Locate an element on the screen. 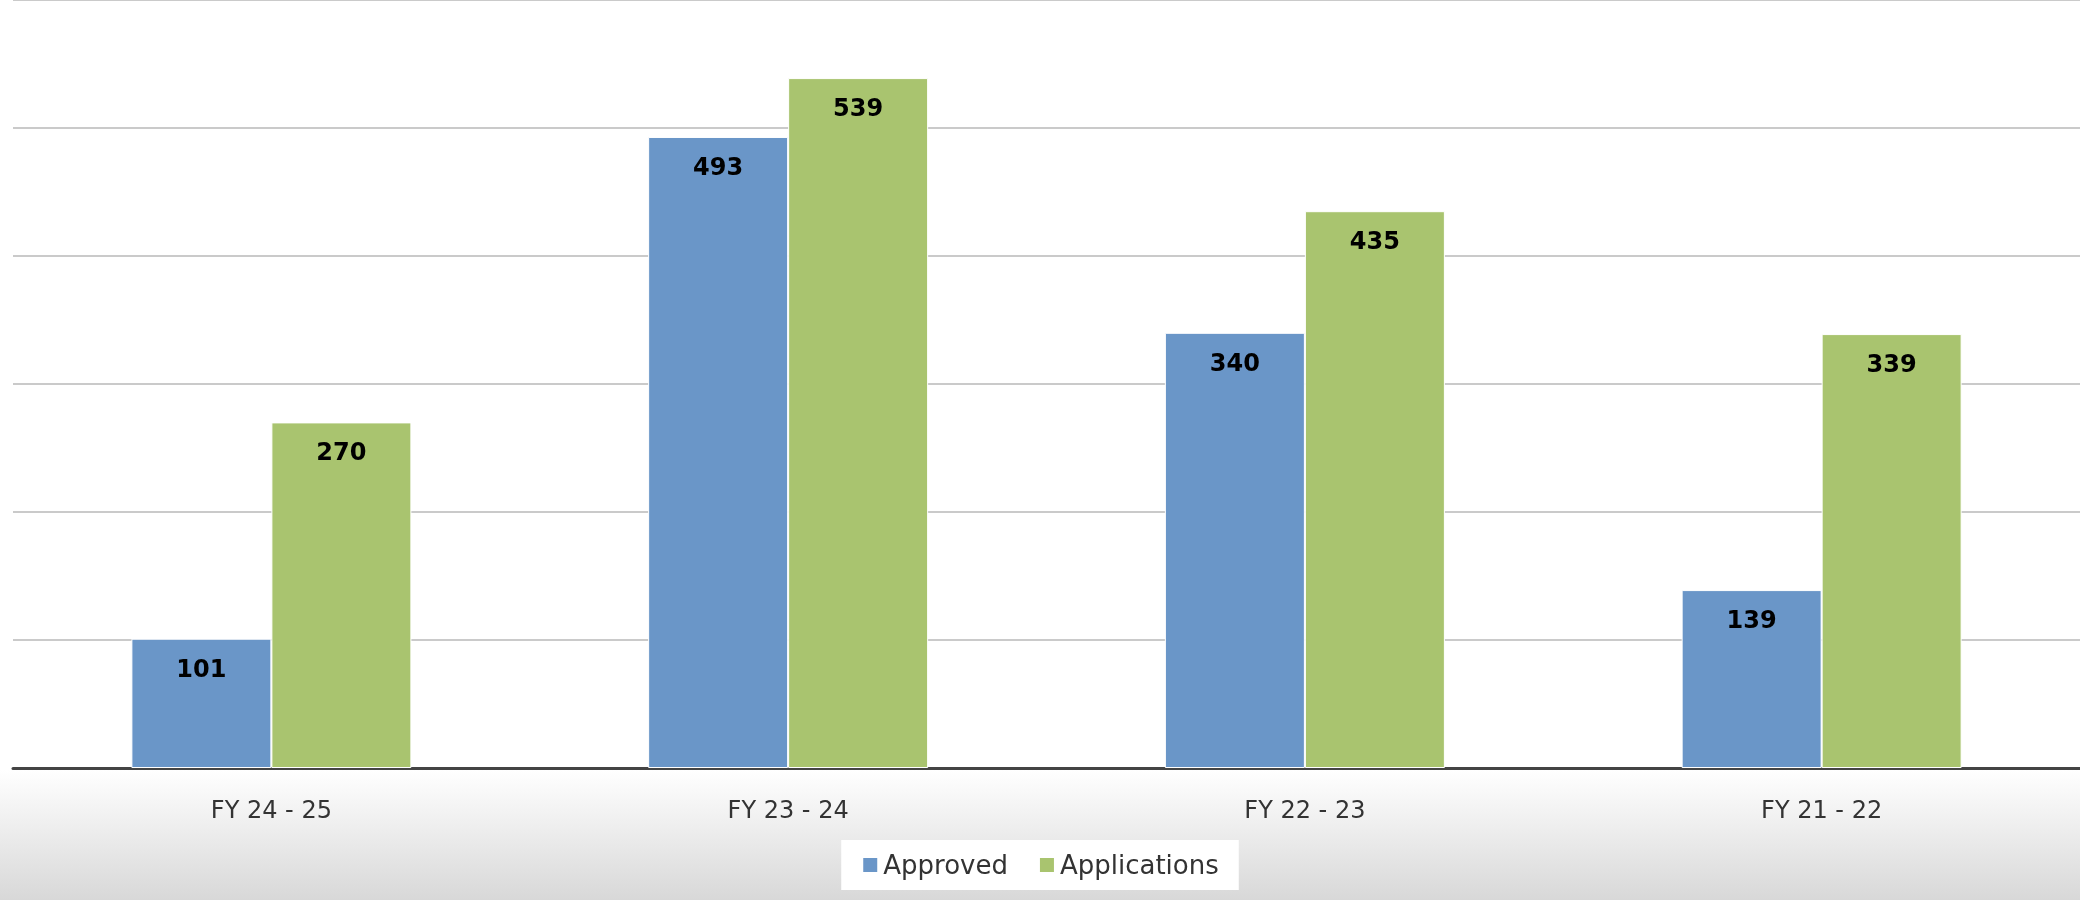  data-label: 435 is located at coordinates (1374, 241).